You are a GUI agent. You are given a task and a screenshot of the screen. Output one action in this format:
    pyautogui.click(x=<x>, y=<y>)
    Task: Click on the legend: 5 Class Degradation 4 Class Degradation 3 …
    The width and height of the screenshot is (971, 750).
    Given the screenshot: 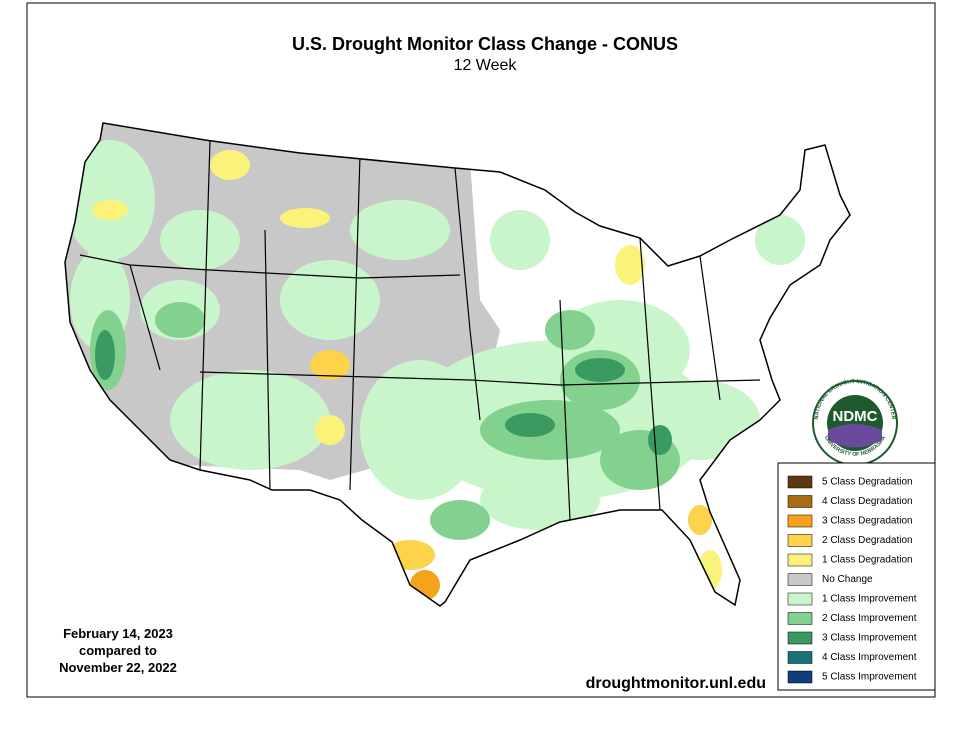 What is the action you would take?
    pyautogui.click(x=852, y=579)
    